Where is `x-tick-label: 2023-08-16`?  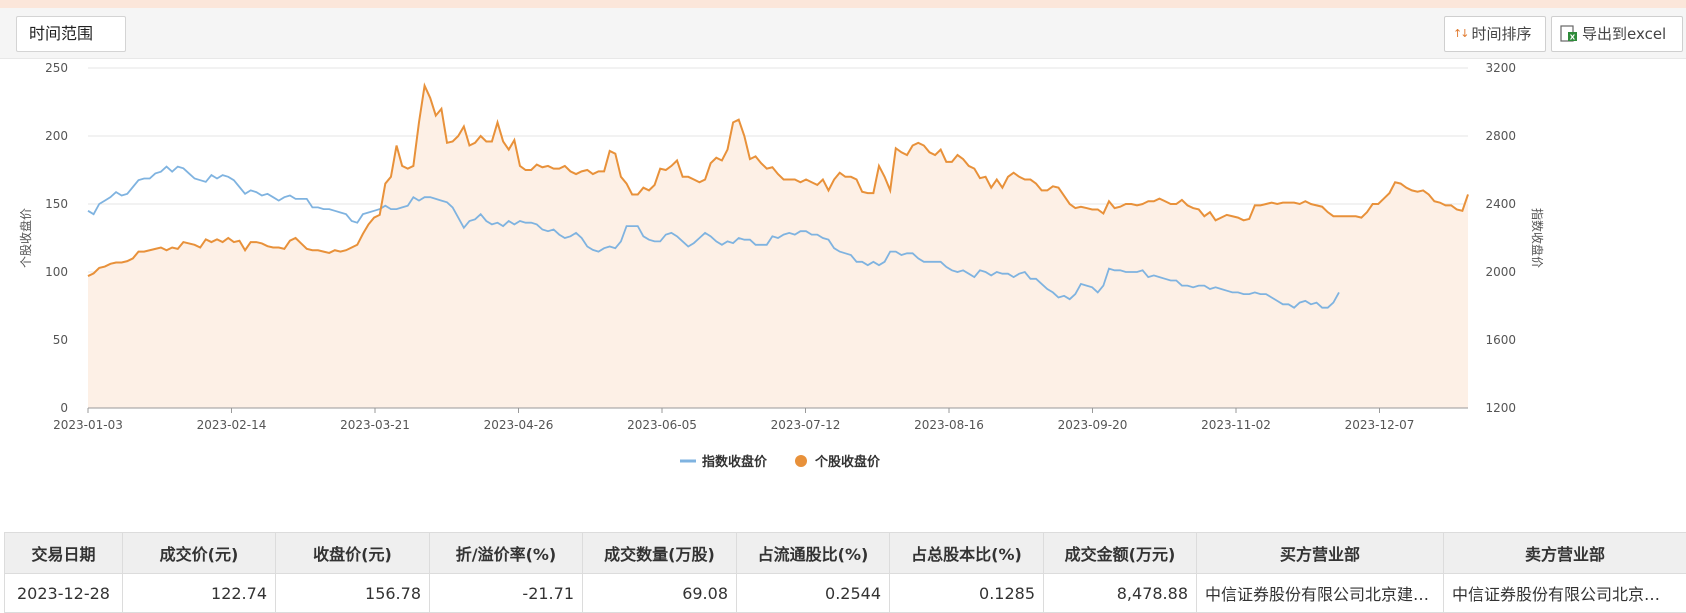
x-tick-label: 2023-08-16 is located at coordinates (949, 425).